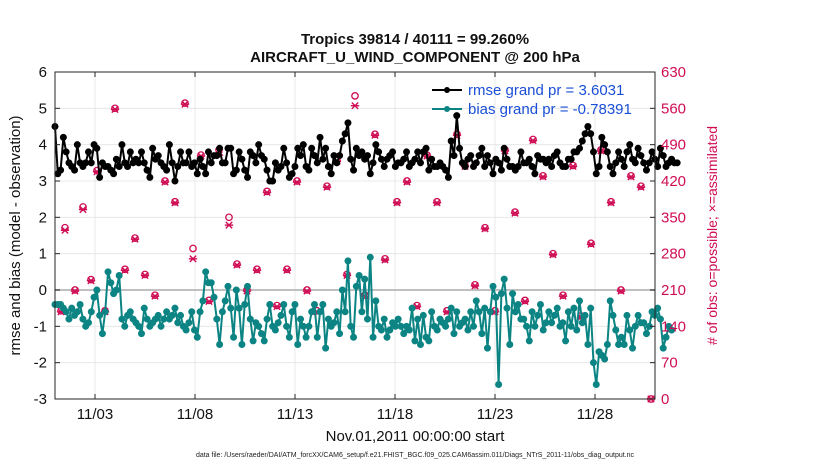 This screenshot has width=830, height=470. I want to click on y-left-tick-label: 1, so click(43, 254).